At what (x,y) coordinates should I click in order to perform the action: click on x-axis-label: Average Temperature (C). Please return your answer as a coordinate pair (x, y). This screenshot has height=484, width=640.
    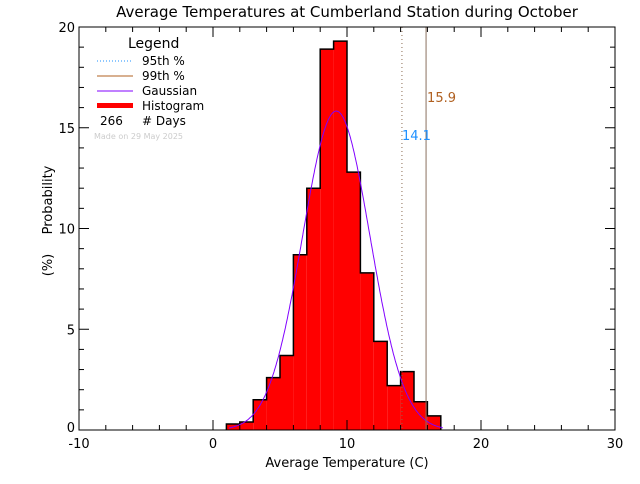
    Looking at the image, I should click on (346, 463).